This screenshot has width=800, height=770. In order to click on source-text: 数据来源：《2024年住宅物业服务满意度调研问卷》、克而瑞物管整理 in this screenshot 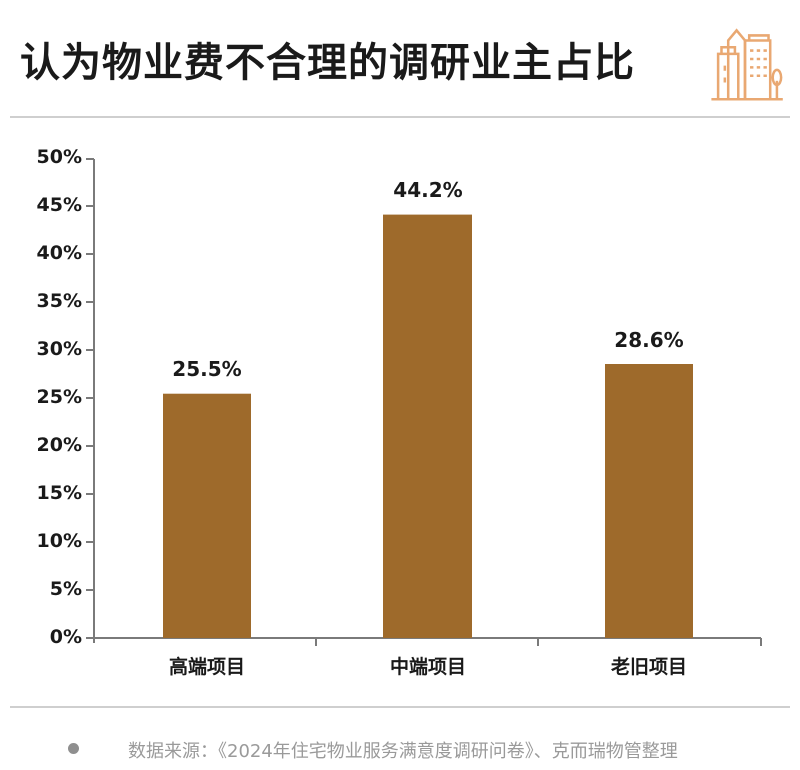, I will do `click(403, 751)`.